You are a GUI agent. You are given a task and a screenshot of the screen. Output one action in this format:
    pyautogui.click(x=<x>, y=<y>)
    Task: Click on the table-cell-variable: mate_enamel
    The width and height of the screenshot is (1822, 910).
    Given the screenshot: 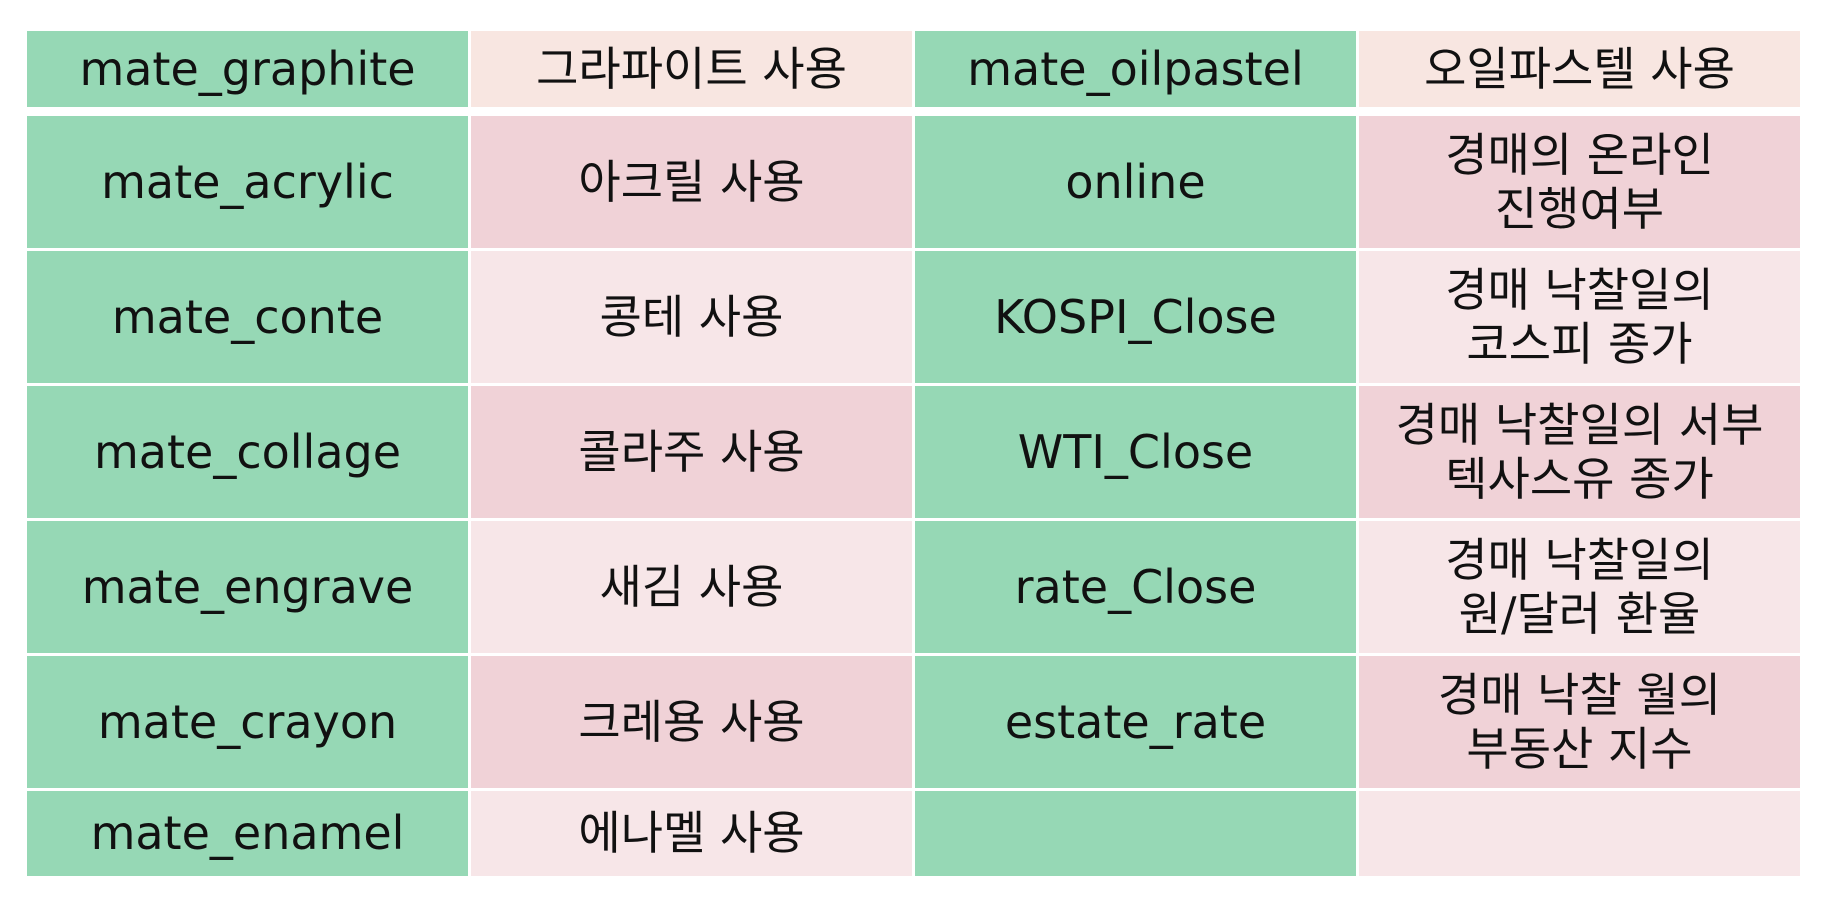 What is the action you would take?
    pyautogui.click(x=247, y=833)
    